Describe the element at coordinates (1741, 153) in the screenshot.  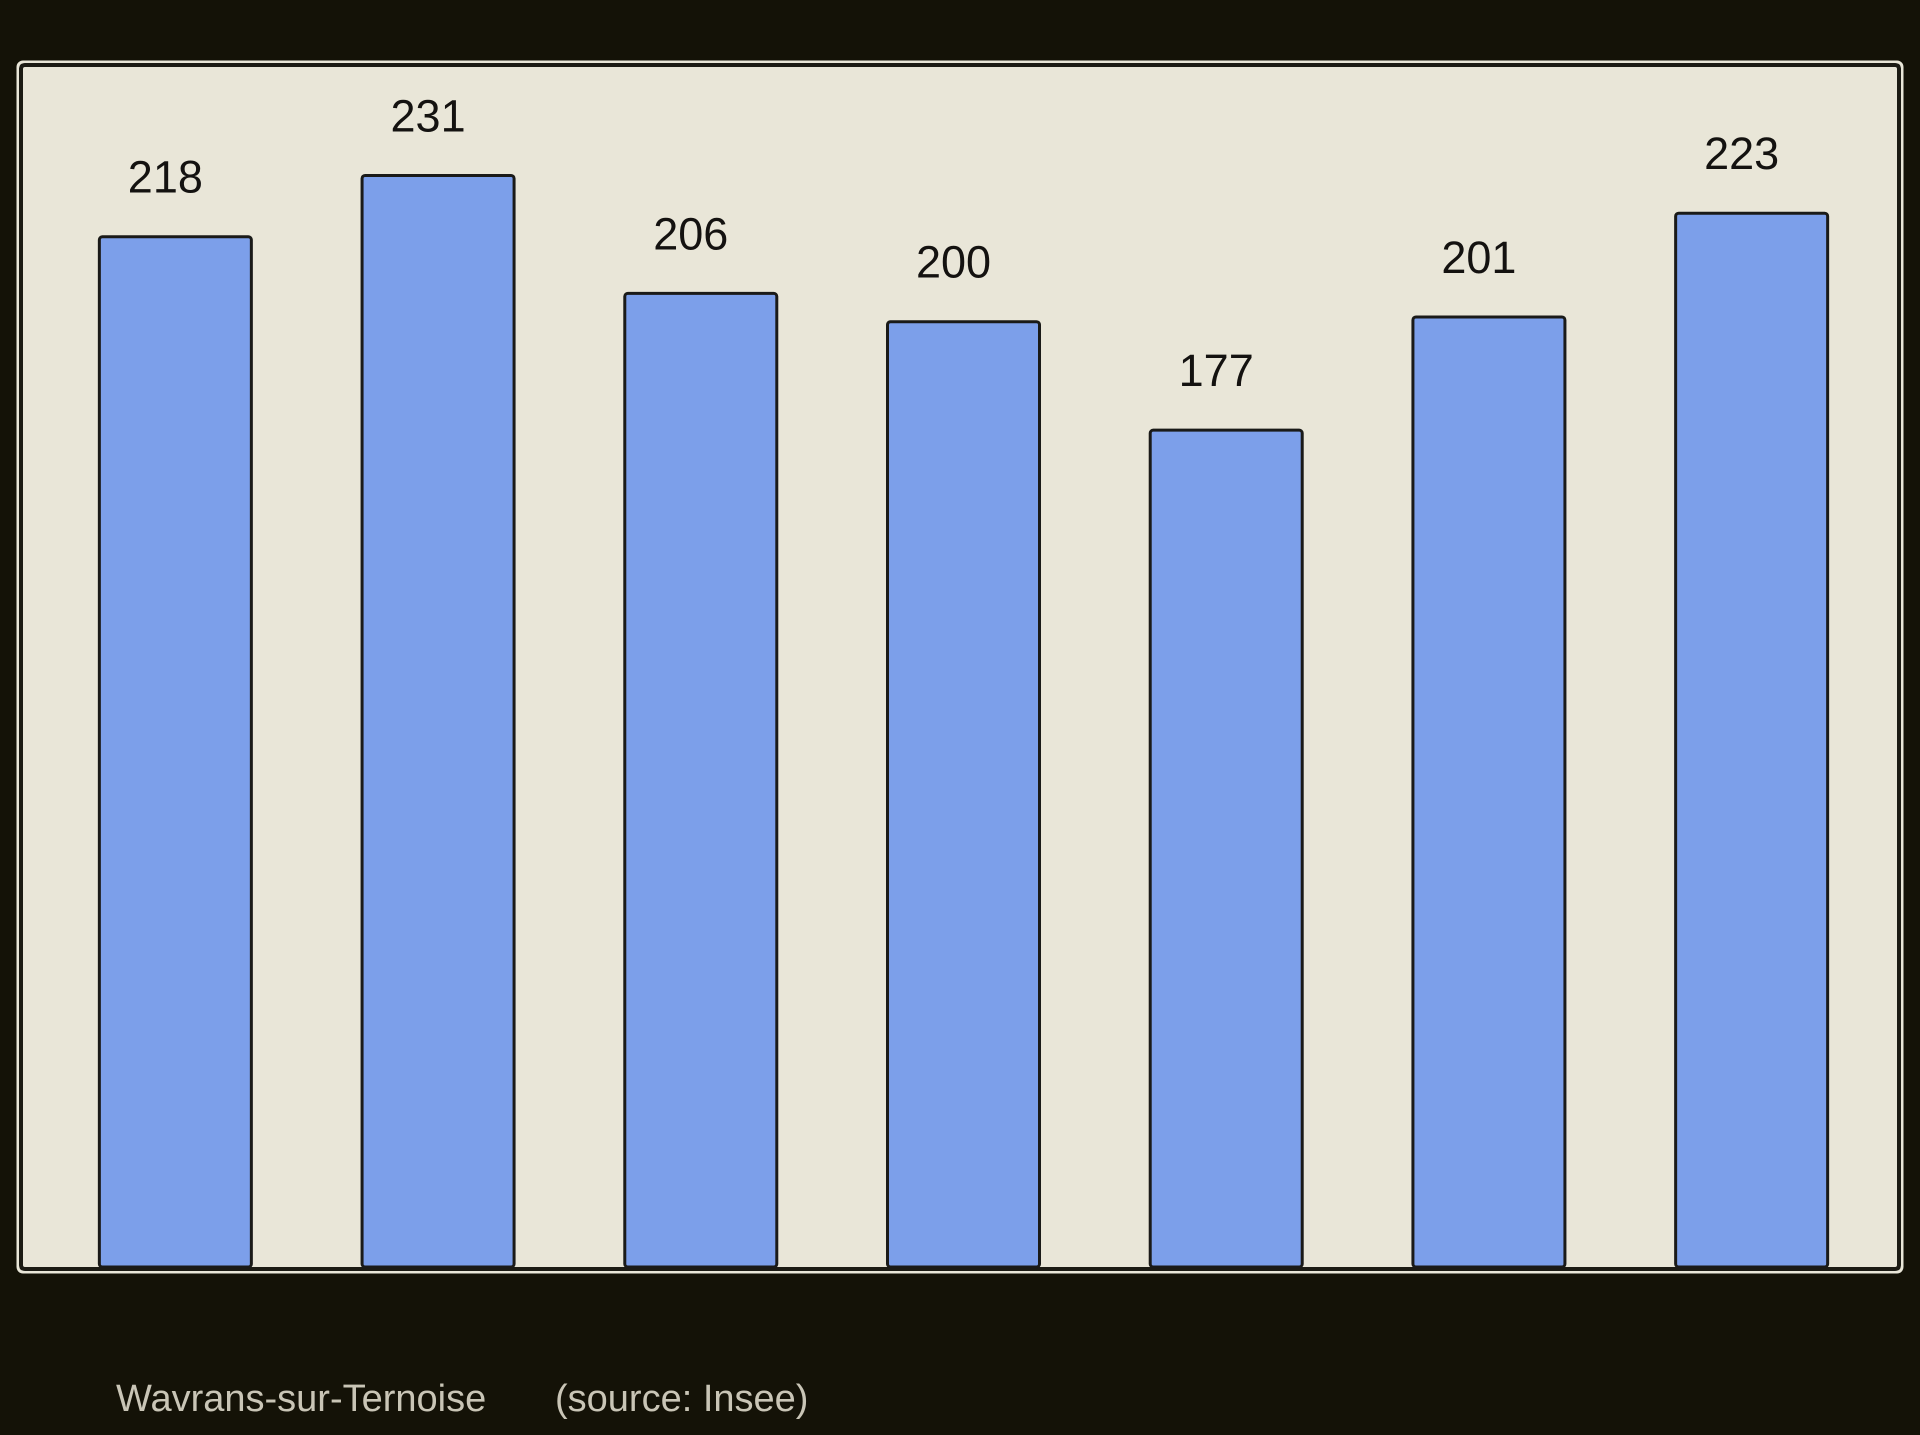
I see `value-label: 223` at that location.